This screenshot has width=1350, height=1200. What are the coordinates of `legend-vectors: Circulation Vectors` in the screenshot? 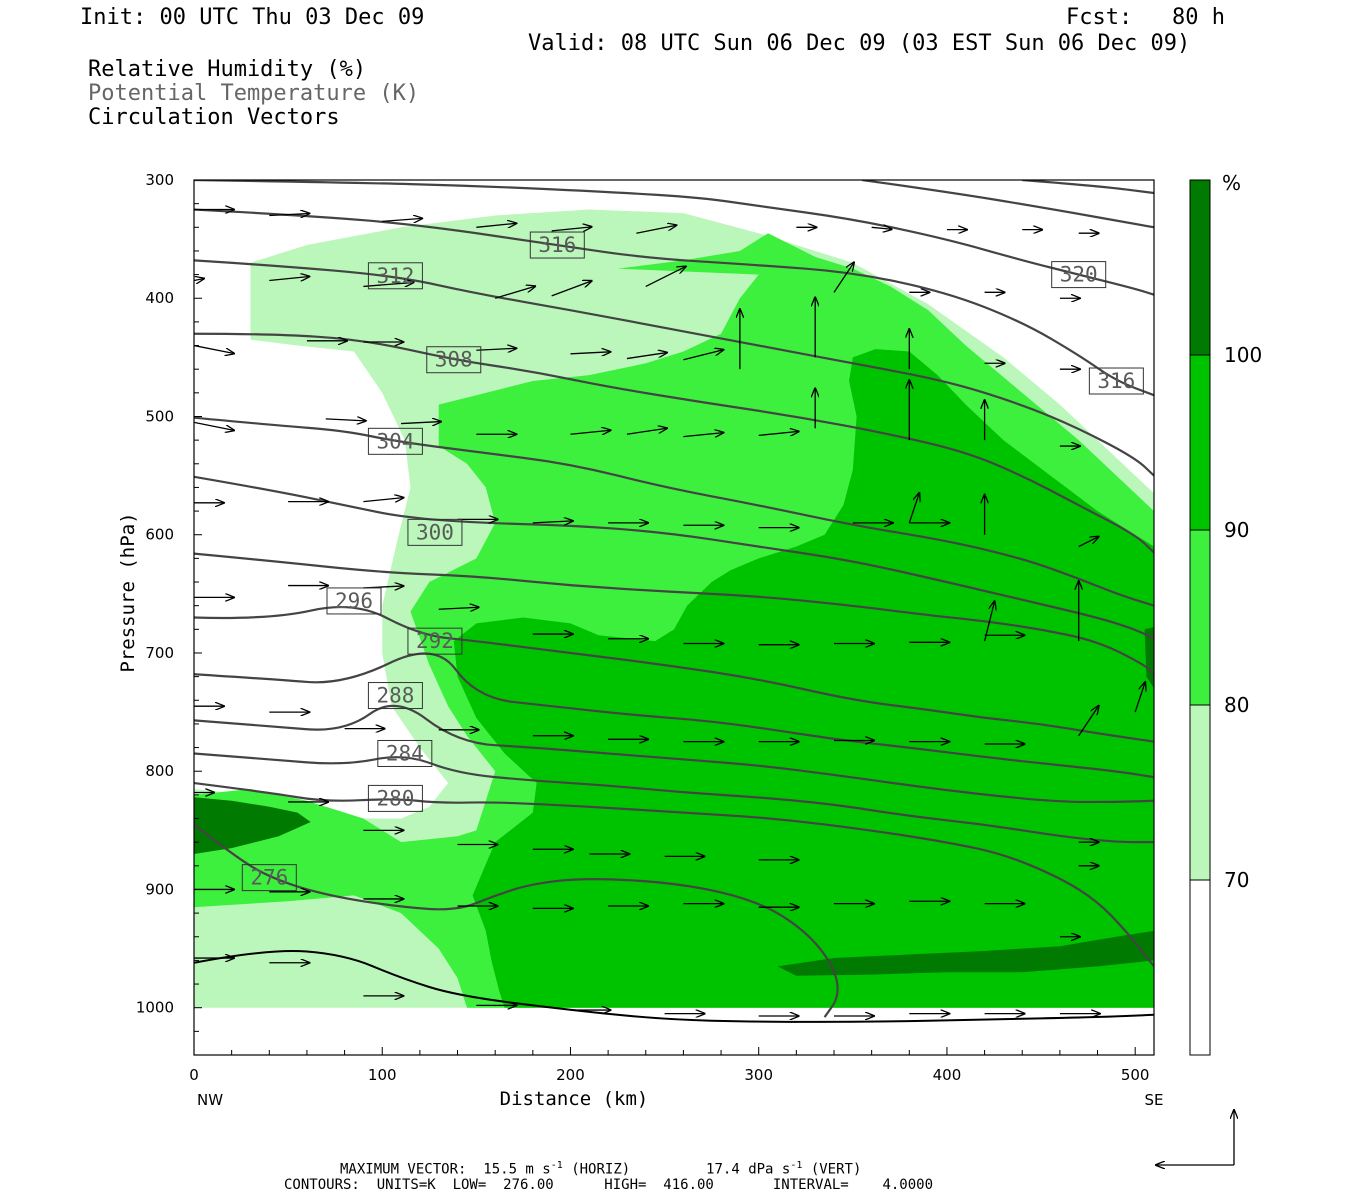 It's located at (214, 117).